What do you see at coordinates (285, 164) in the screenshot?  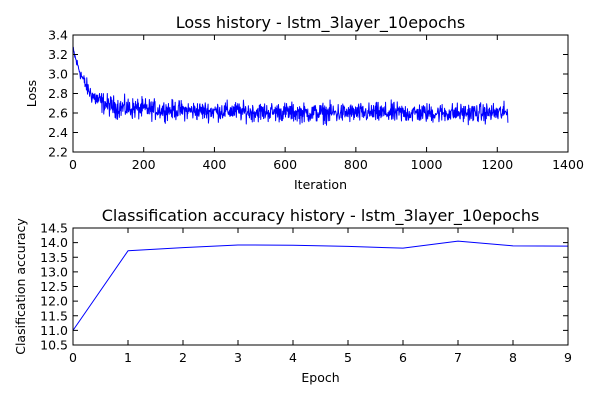 I see `x-tick-label: 600` at bounding box center [285, 164].